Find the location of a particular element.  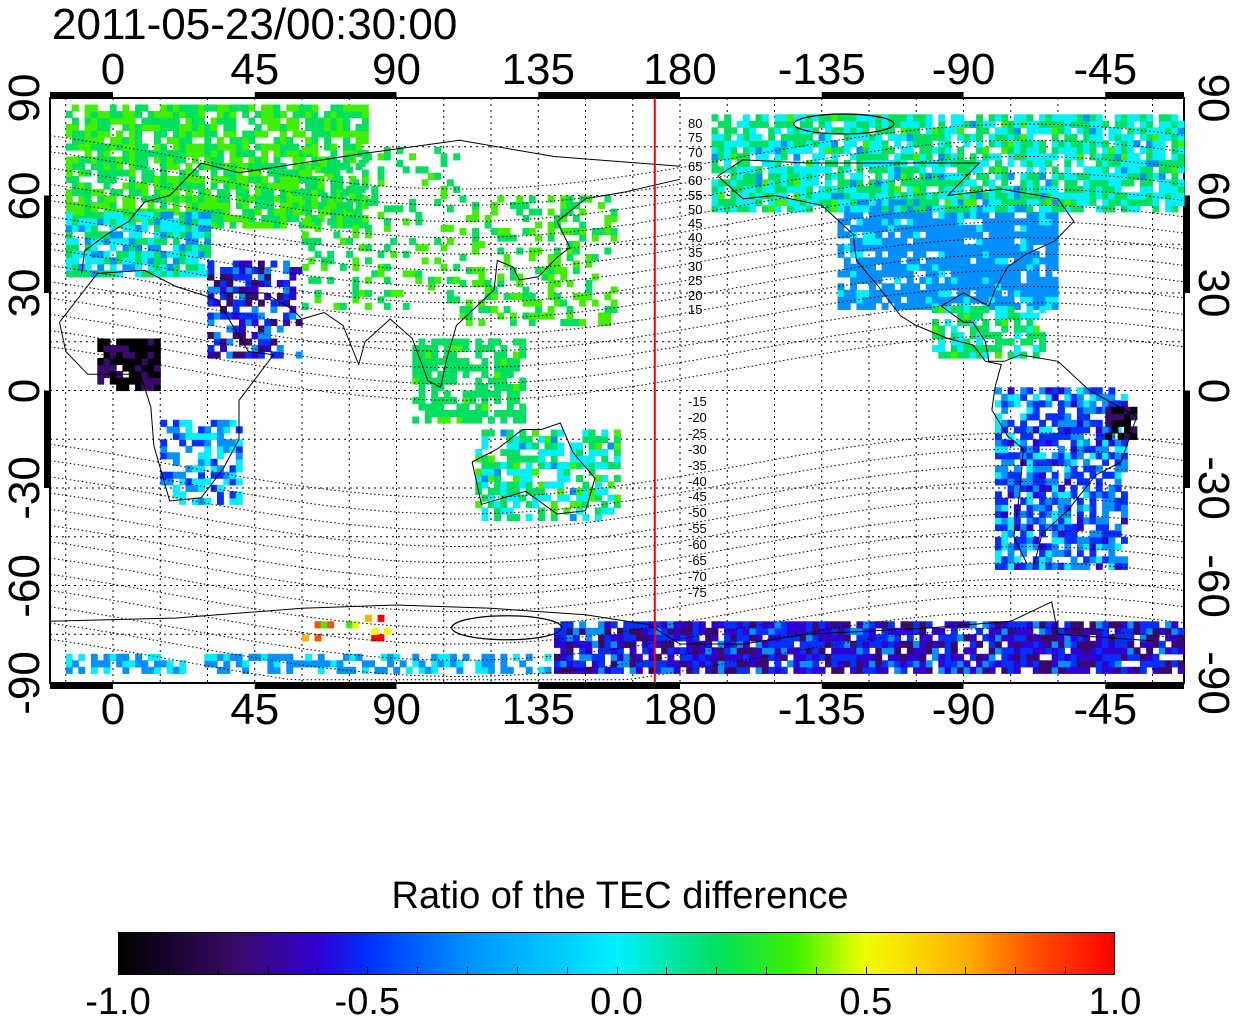

lat-tick-left: -30 is located at coordinates (24, 488).